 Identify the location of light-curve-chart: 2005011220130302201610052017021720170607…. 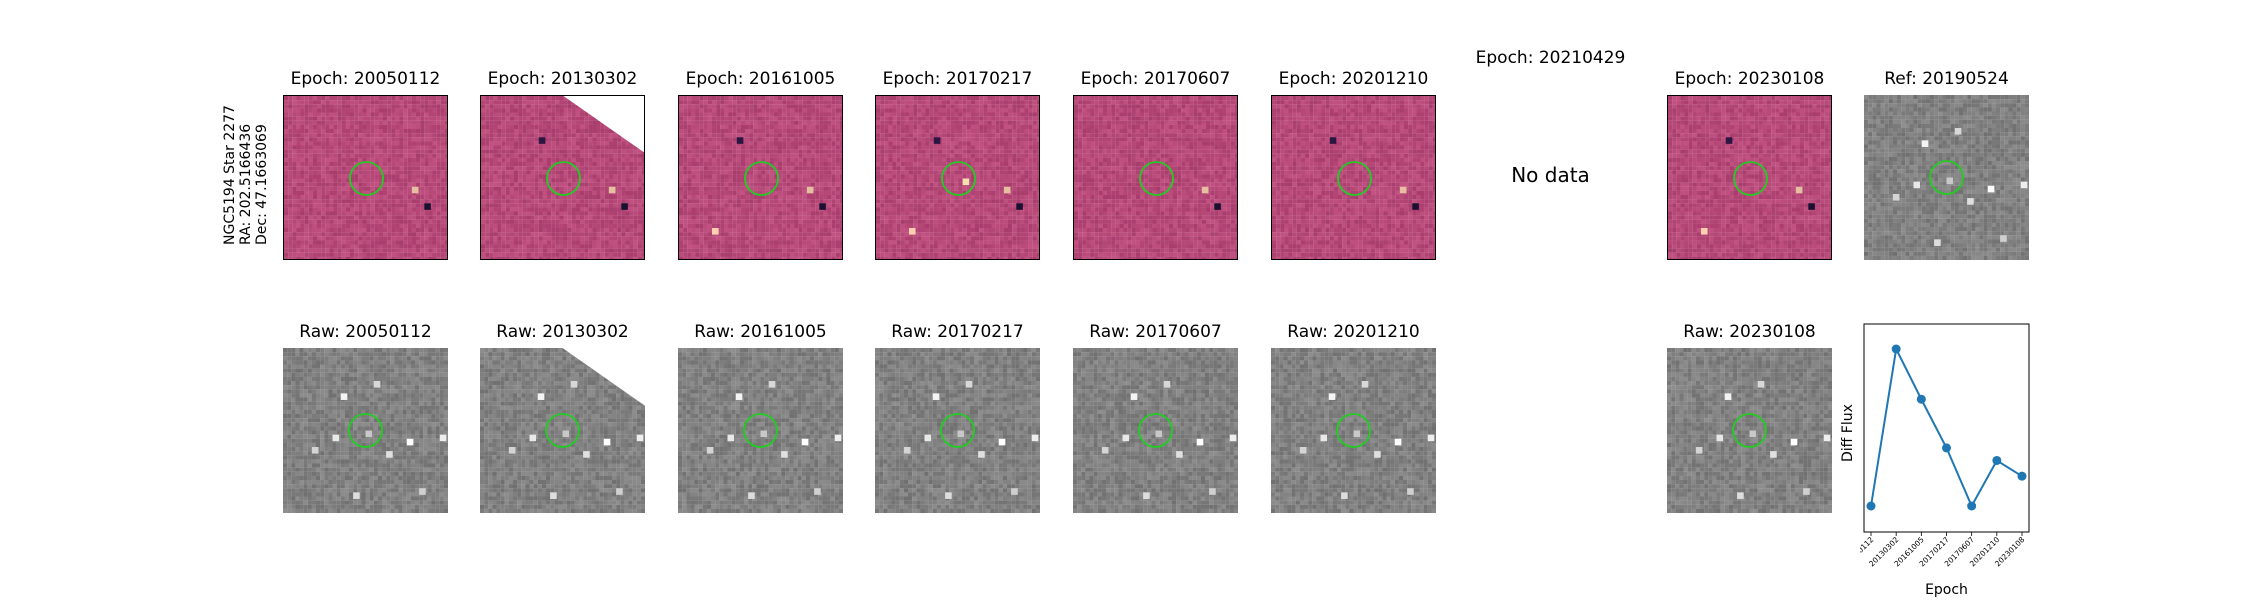
(1945, 460).